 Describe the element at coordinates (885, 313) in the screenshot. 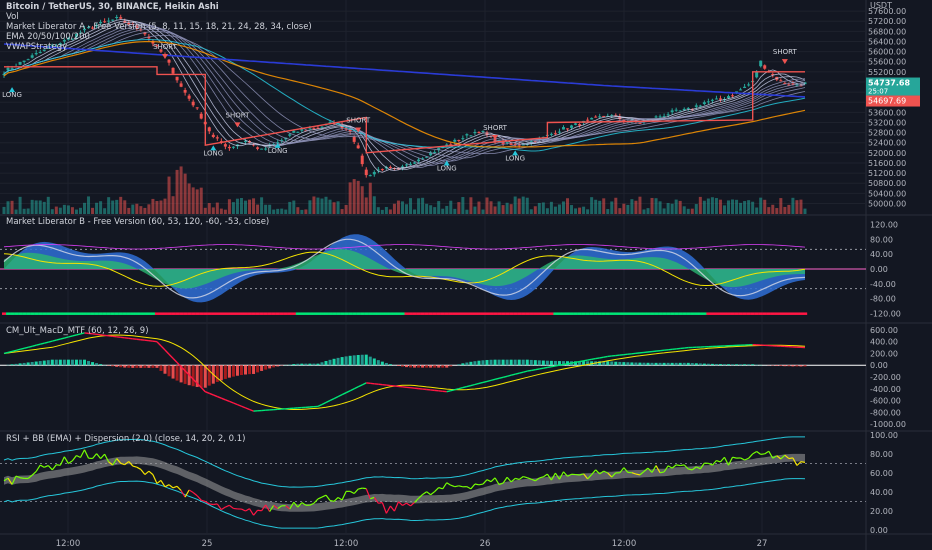

I see `oscillator-tick-label: -120.00` at that location.